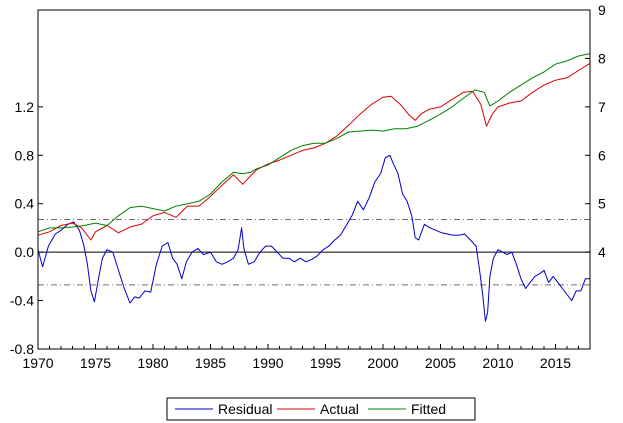 The image size is (623, 423). Describe the element at coordinates (325, 363) in the screenshot. I see `x-tick-label: 1995` at that location.